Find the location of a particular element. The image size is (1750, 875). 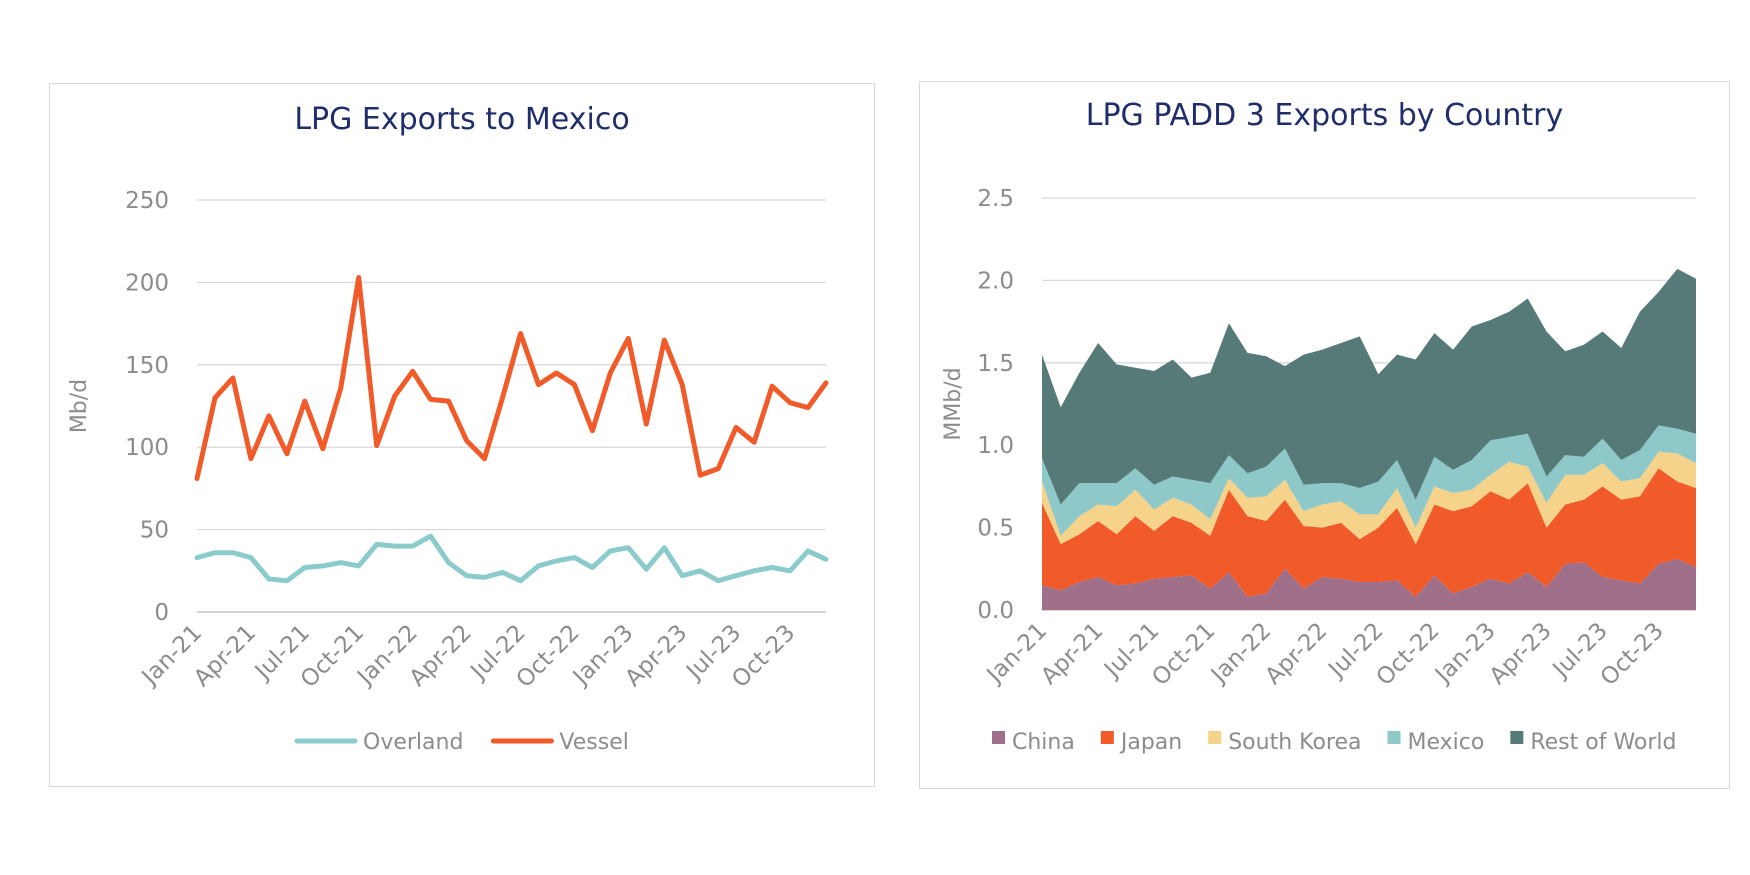

legend-label: South Korea is located at coordinates (1294, 742).